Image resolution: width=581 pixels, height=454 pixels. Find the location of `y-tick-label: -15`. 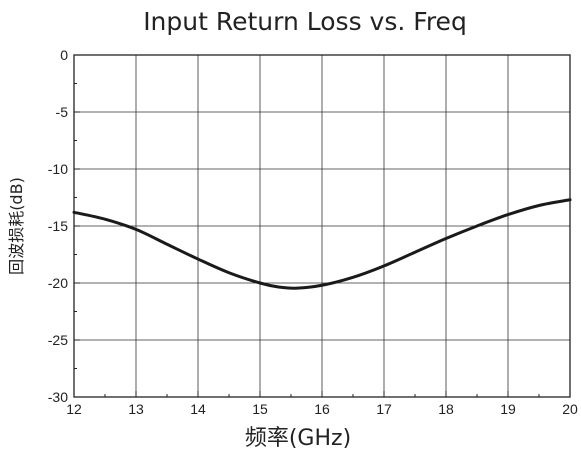

y-tick-label: -15 is located at coordinates (58, 226).